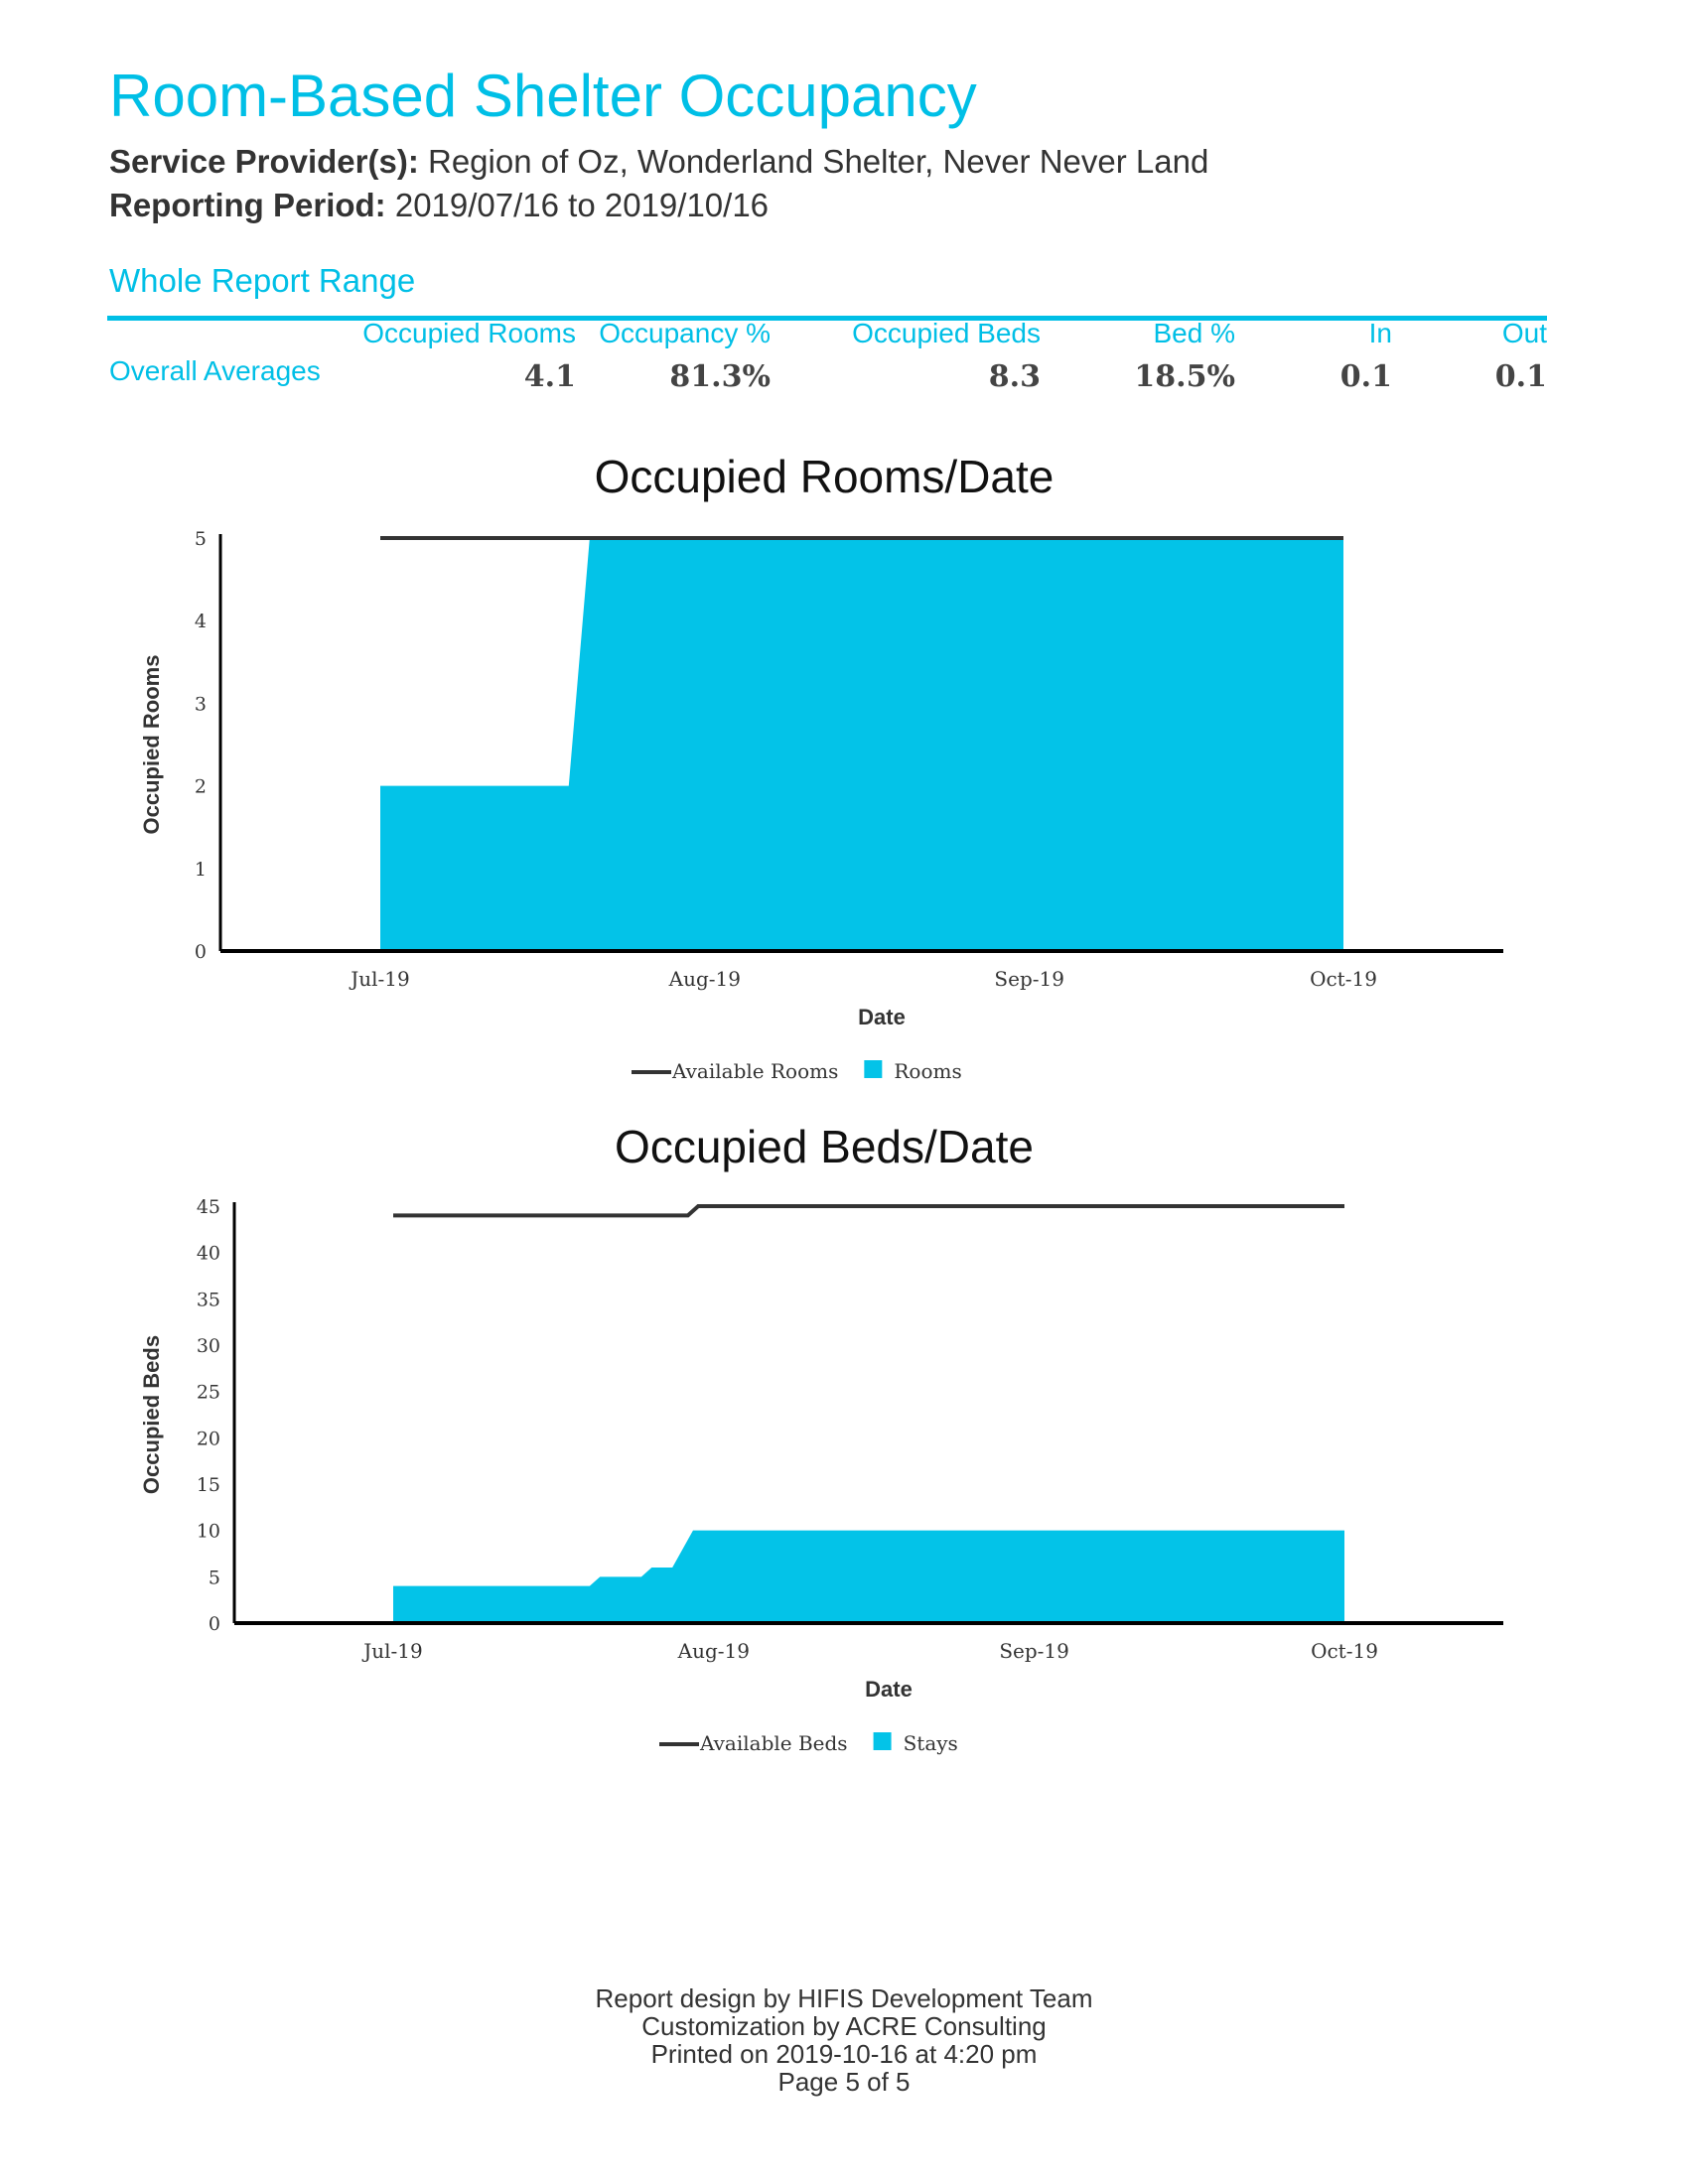 The image size is (1688, 2184). What do you see at coordinates (946, 333) in the screenshot?
I see `col-header: Occupied Beds` at bounding box center [946, 333].